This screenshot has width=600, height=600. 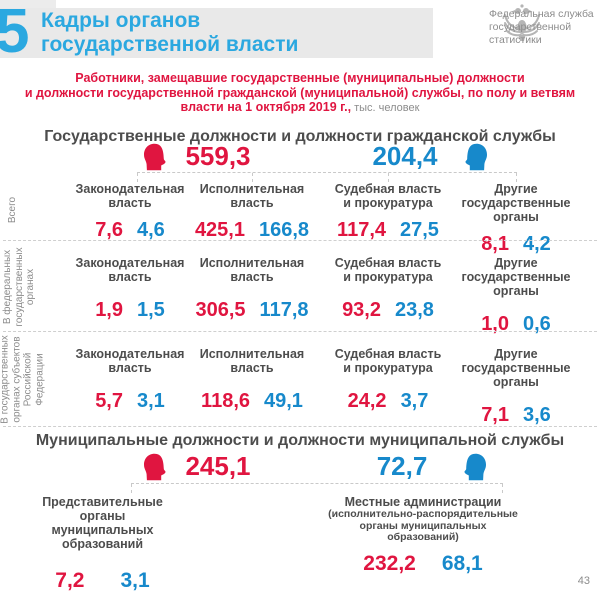 I want to click on value-women: 93,2, so click(x=361, y=310).